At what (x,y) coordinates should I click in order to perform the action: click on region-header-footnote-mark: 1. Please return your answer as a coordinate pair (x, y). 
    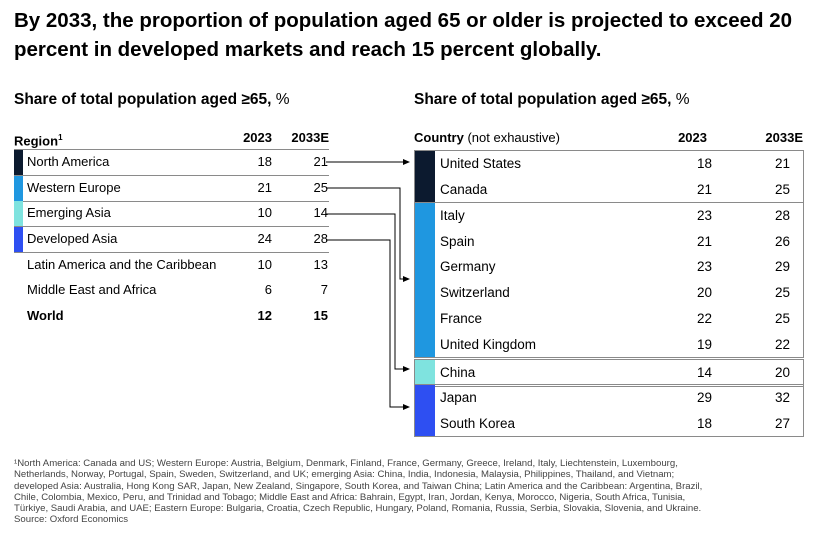
    Looking at the image, I should click on (60, 137).